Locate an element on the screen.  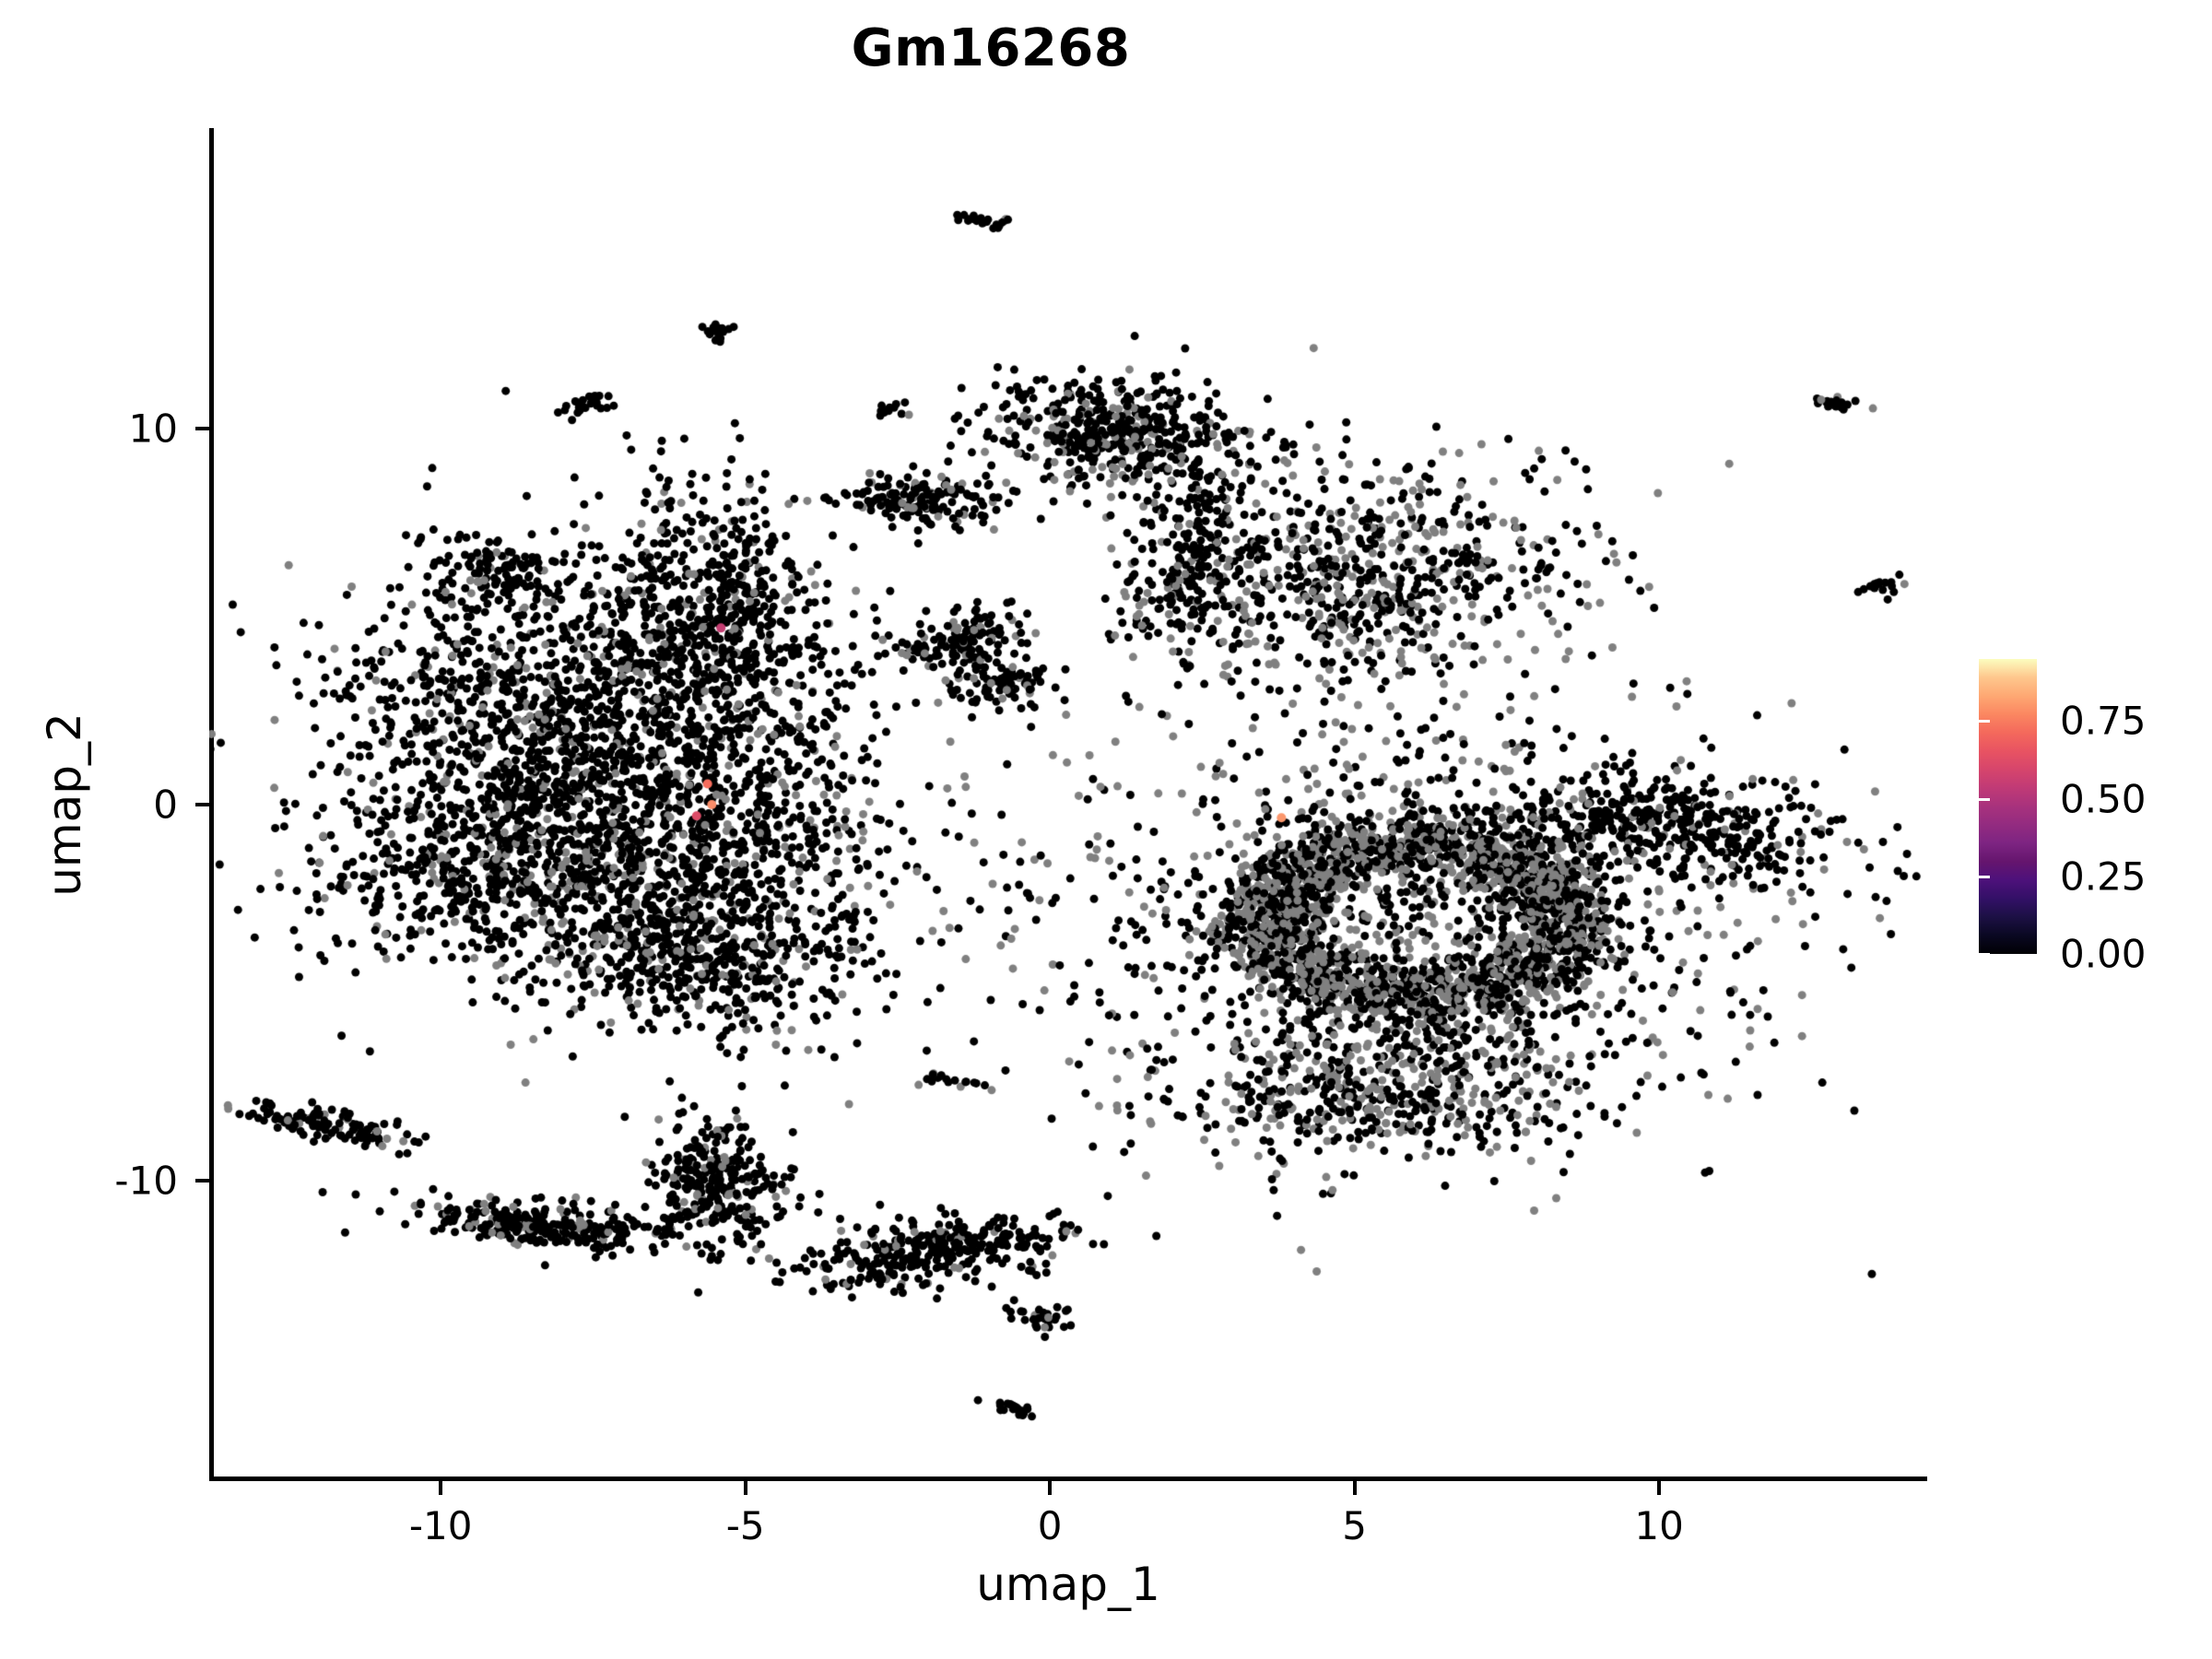
page-title: Gm16268 is located at coordinates (991, 48).